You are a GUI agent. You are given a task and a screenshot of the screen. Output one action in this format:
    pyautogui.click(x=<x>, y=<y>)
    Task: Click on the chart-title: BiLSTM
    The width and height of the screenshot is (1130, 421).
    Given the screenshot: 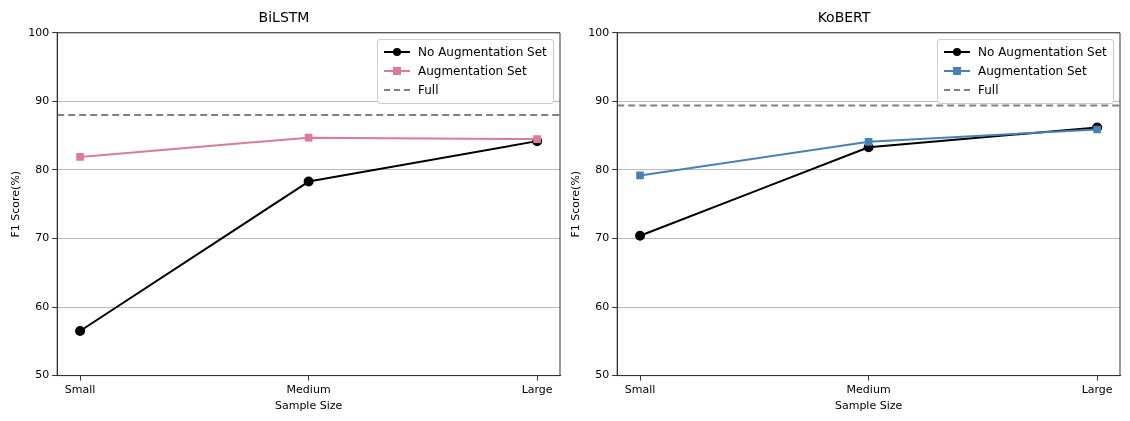 What is the action you would take?
    pyautogui.click(x=284, y=17)
    